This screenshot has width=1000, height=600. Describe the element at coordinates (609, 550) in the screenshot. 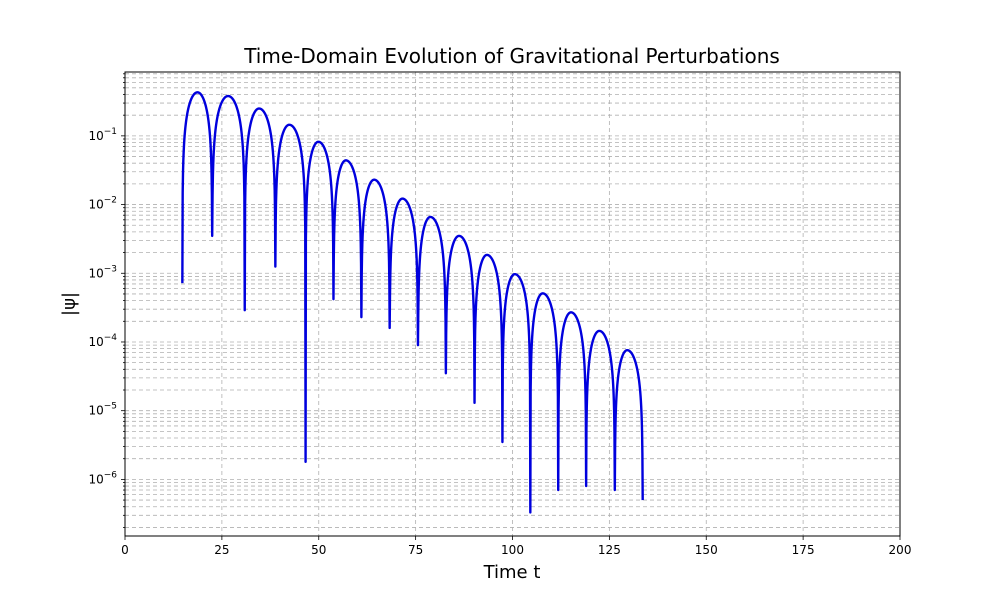

I see `x-tick-label: 125` at that location.